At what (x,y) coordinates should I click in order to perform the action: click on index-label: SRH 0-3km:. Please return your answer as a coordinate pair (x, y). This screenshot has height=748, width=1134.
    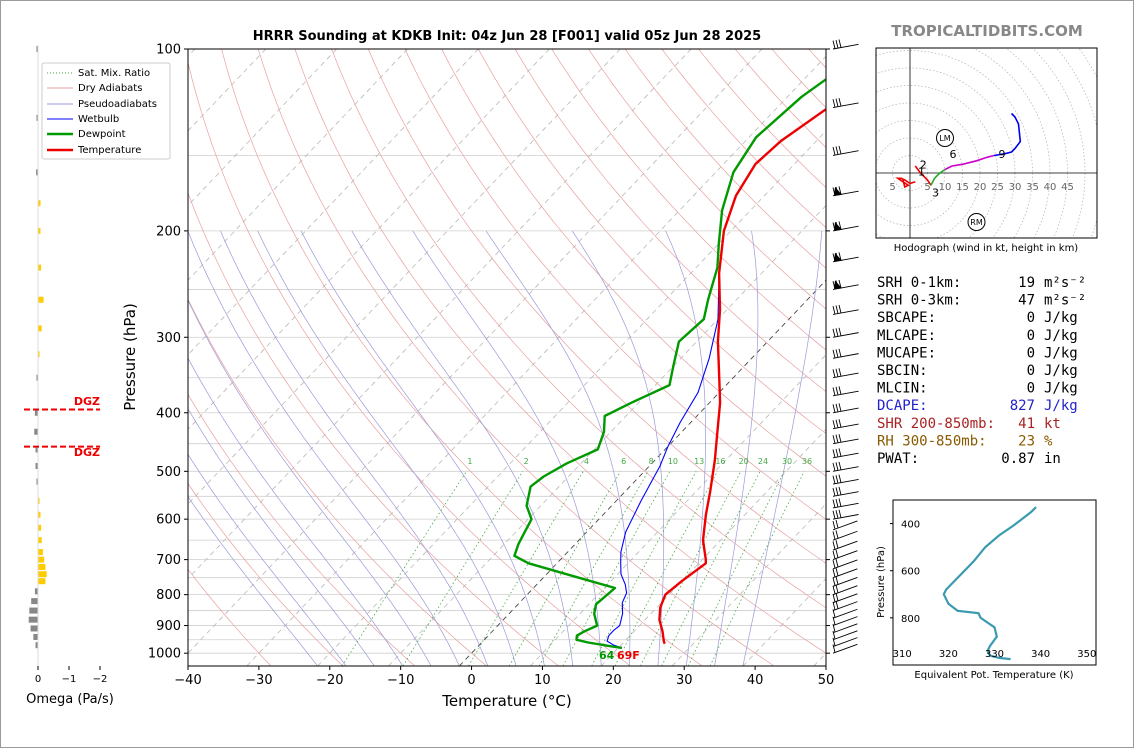
    Looking at the image, I should click on (919, 301).